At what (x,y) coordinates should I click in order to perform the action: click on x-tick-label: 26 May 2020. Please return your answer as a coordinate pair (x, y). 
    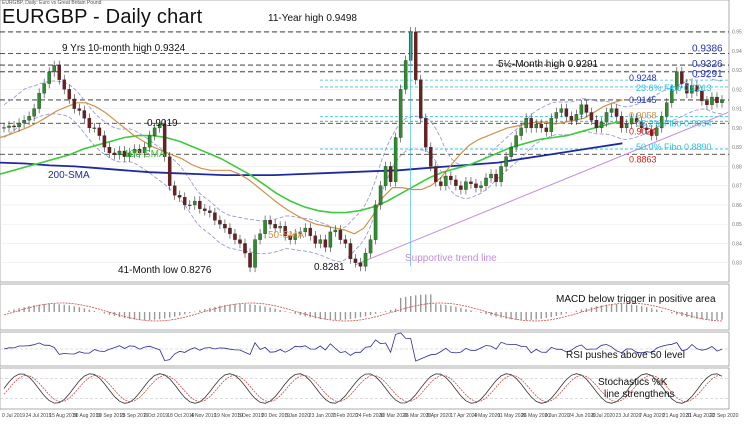
    Looking at the image, I should click on (535, 416).